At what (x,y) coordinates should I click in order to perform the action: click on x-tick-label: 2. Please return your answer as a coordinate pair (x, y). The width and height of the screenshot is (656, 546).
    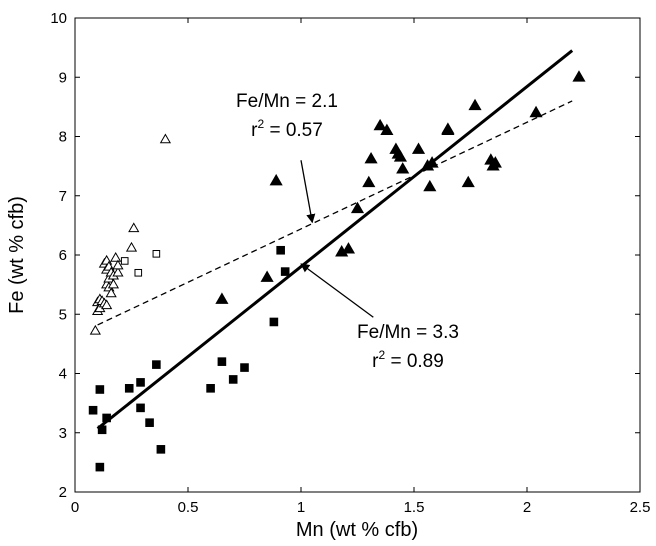
    Looking at the image, I should click on (527, 507).